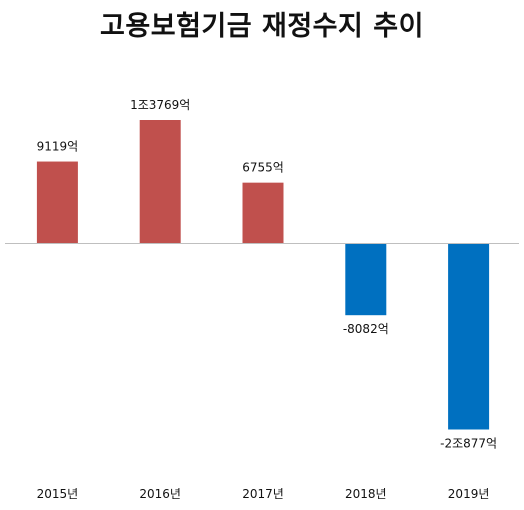 The width and height of the screenshot is (524, 510). What do you see at coordinates (468, 443) in the screenshot?
I see `data-label-5: -2조877억` at bounding box center [468, 443].